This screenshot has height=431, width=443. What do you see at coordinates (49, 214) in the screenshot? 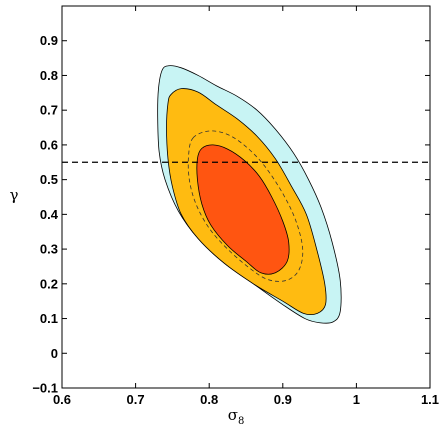
I see `y-tick-label: 0.4` at bounding box center [49, 214].